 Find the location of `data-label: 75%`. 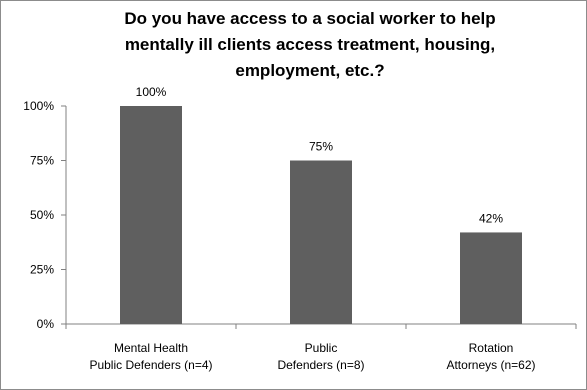

data-label: 75% is located at coordinates (321, 147).